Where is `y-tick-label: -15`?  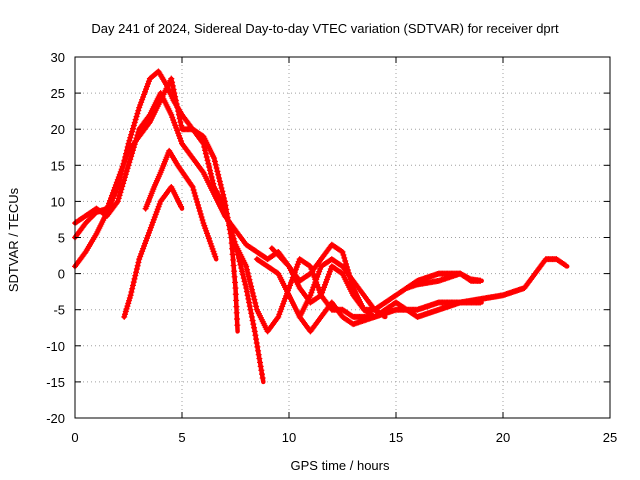 y-tick-label: -15 is located at coordinates (55, 382).